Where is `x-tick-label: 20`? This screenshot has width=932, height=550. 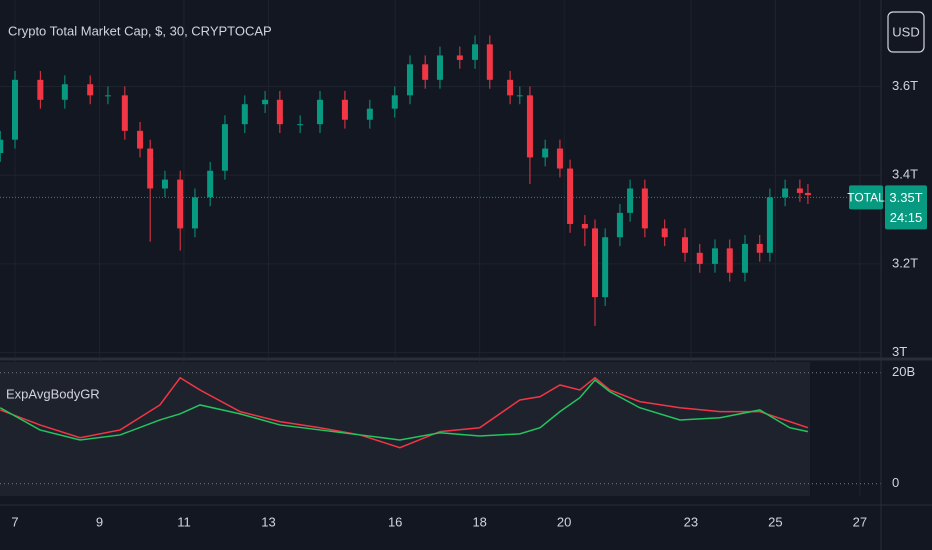 x-tick-label: 20 is located at coordinates (564, 521).